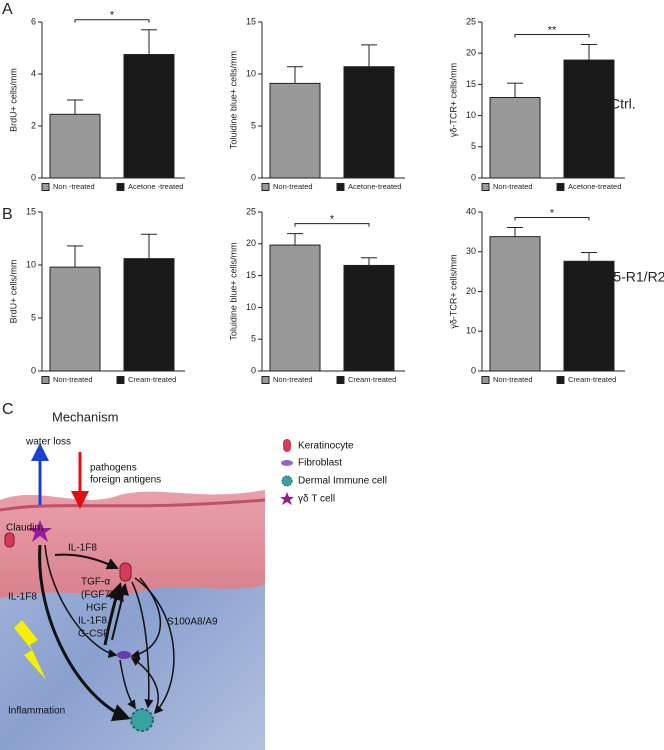  Describe the element at coordinates (142, 720) in the screenshot. I see `immune-cell` at that location.